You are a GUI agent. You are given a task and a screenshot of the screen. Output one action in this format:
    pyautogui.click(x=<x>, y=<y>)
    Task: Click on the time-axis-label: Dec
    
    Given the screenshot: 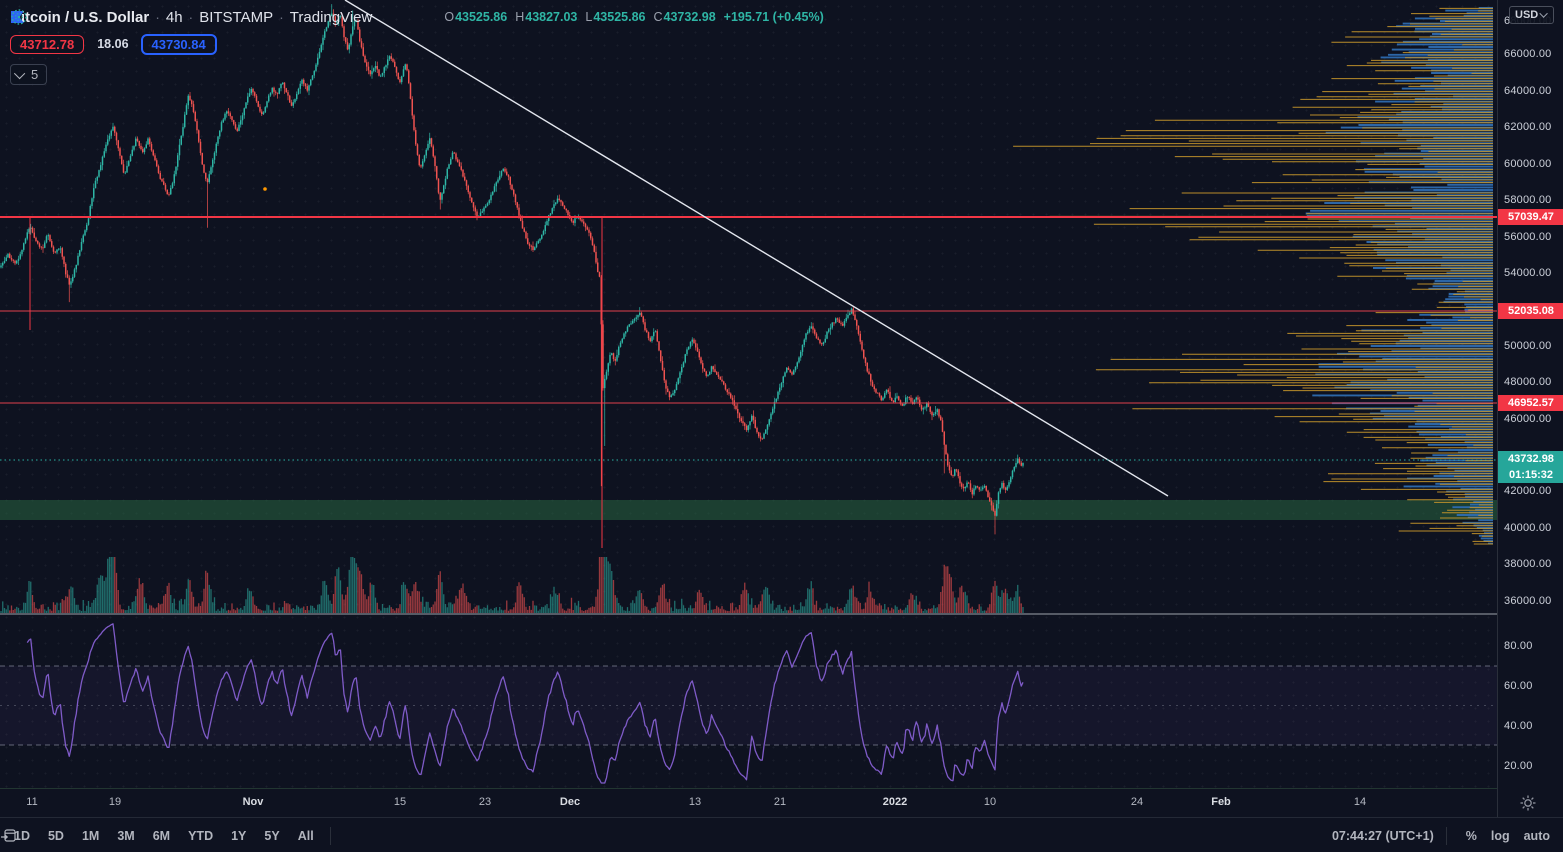 What is the action you would take?
    pyautogui.click(x=570, y=802)
    